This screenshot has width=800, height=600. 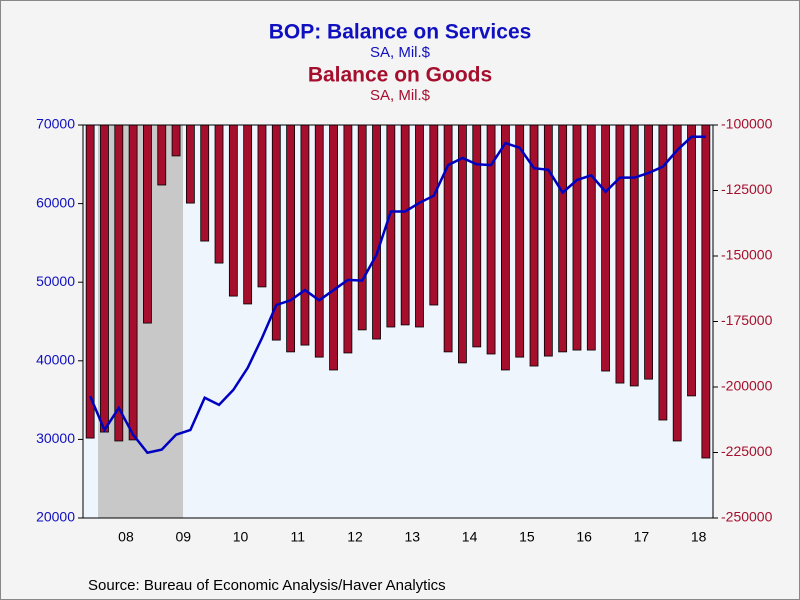 I want to click on y-tick-label: 20000, so click(x=55, y=517).